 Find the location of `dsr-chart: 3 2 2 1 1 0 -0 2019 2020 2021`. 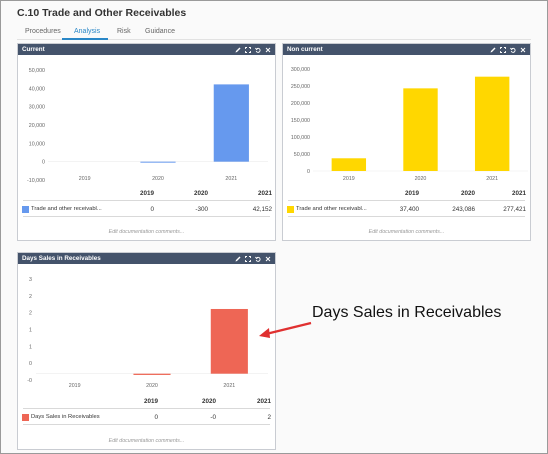

dsr-chart: 3 2 2 1 1 0 -0 2019 2020 2021 is located at coordinates (147, 333).